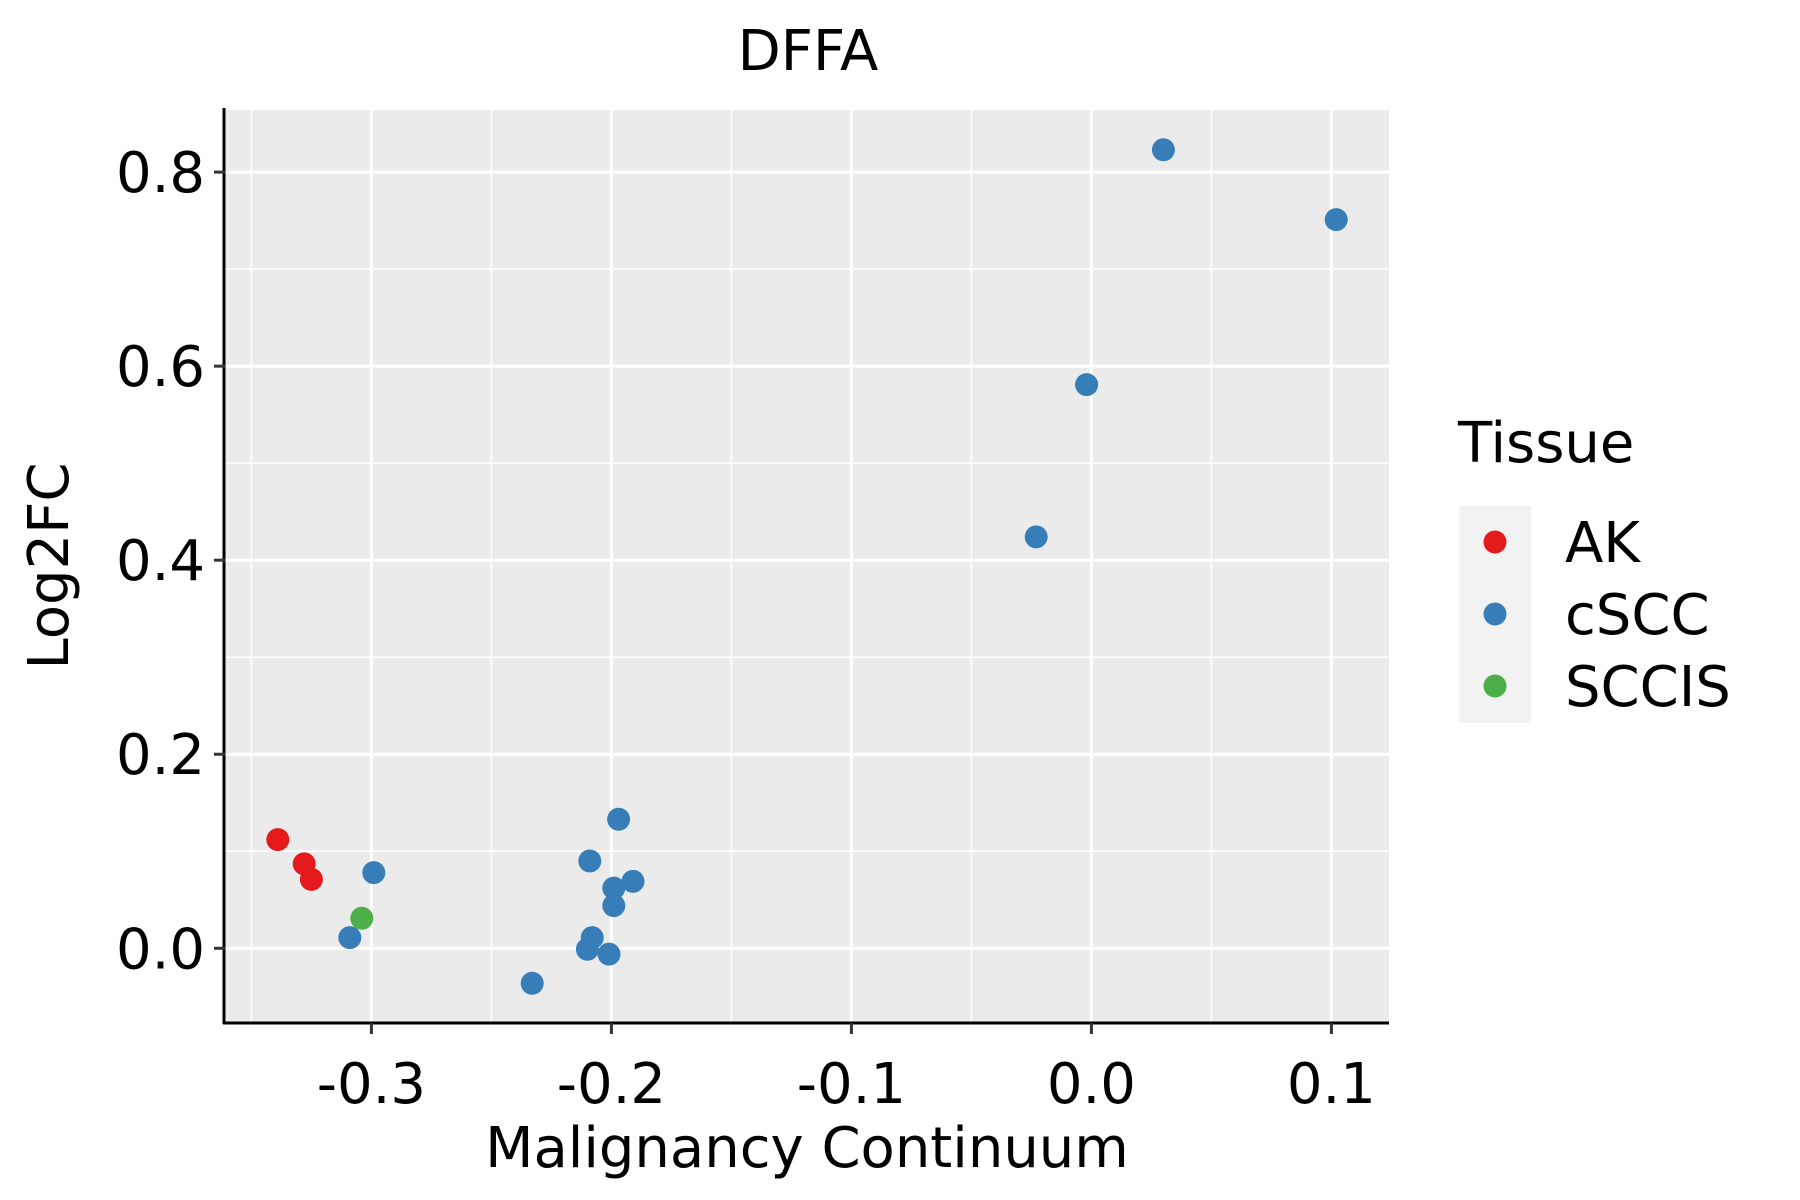 The height and width of the screenshot is (1200, 1800). What do you see at coordinates (371, 1084) in the screenshot?
I see `x-tick-label: -0.3` at bounding box center [371, 1084].